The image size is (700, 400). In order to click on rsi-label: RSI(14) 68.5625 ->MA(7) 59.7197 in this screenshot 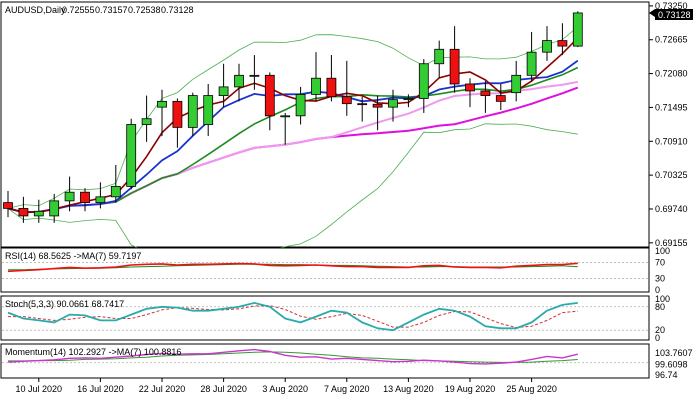, I will do `click(73, 256)`.